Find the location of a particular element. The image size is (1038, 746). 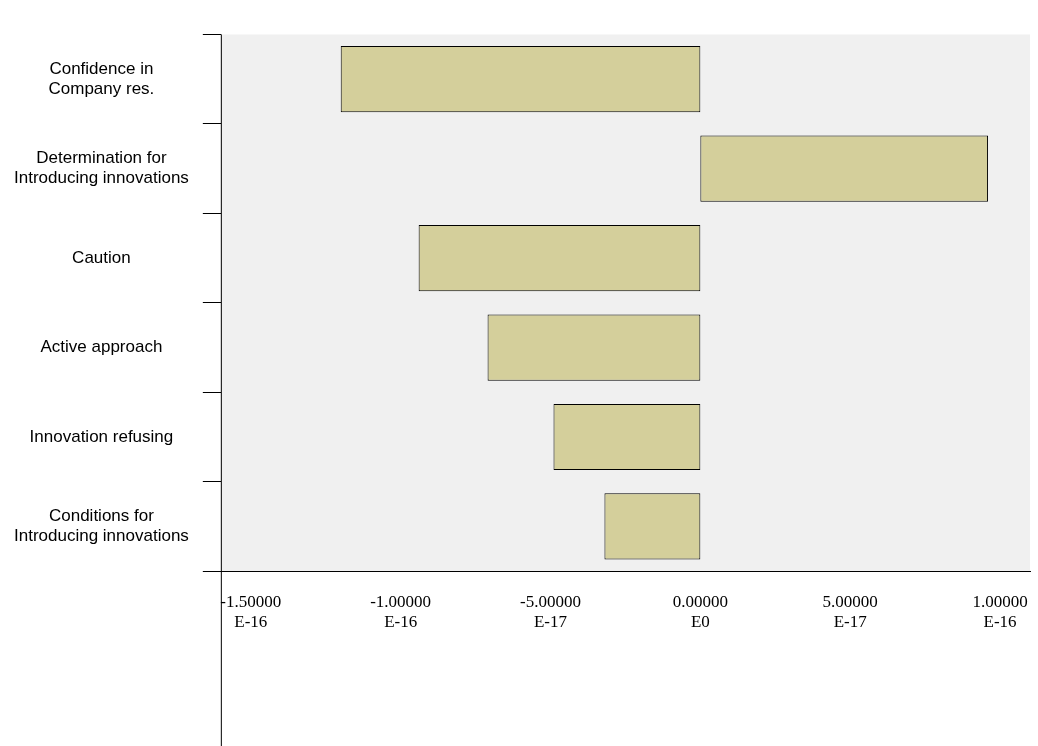

y-tick-label: Active approach is located at coordinates (101, 347).